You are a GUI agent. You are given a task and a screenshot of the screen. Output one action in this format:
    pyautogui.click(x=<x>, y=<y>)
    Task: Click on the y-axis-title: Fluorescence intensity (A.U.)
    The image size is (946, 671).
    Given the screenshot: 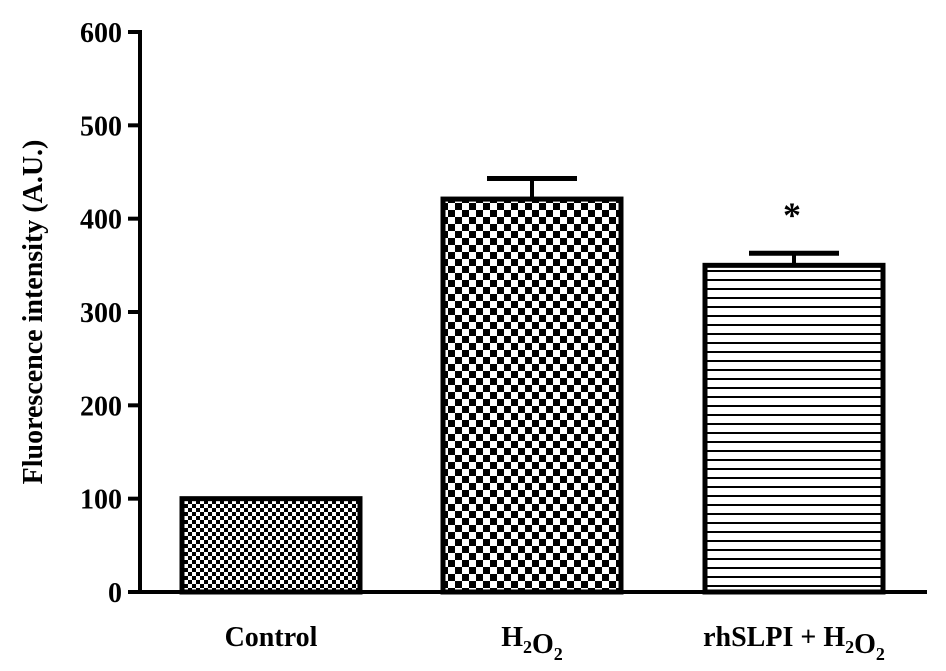 What is the action you would take?
    pyautogui.click(x=33, y=312)
    